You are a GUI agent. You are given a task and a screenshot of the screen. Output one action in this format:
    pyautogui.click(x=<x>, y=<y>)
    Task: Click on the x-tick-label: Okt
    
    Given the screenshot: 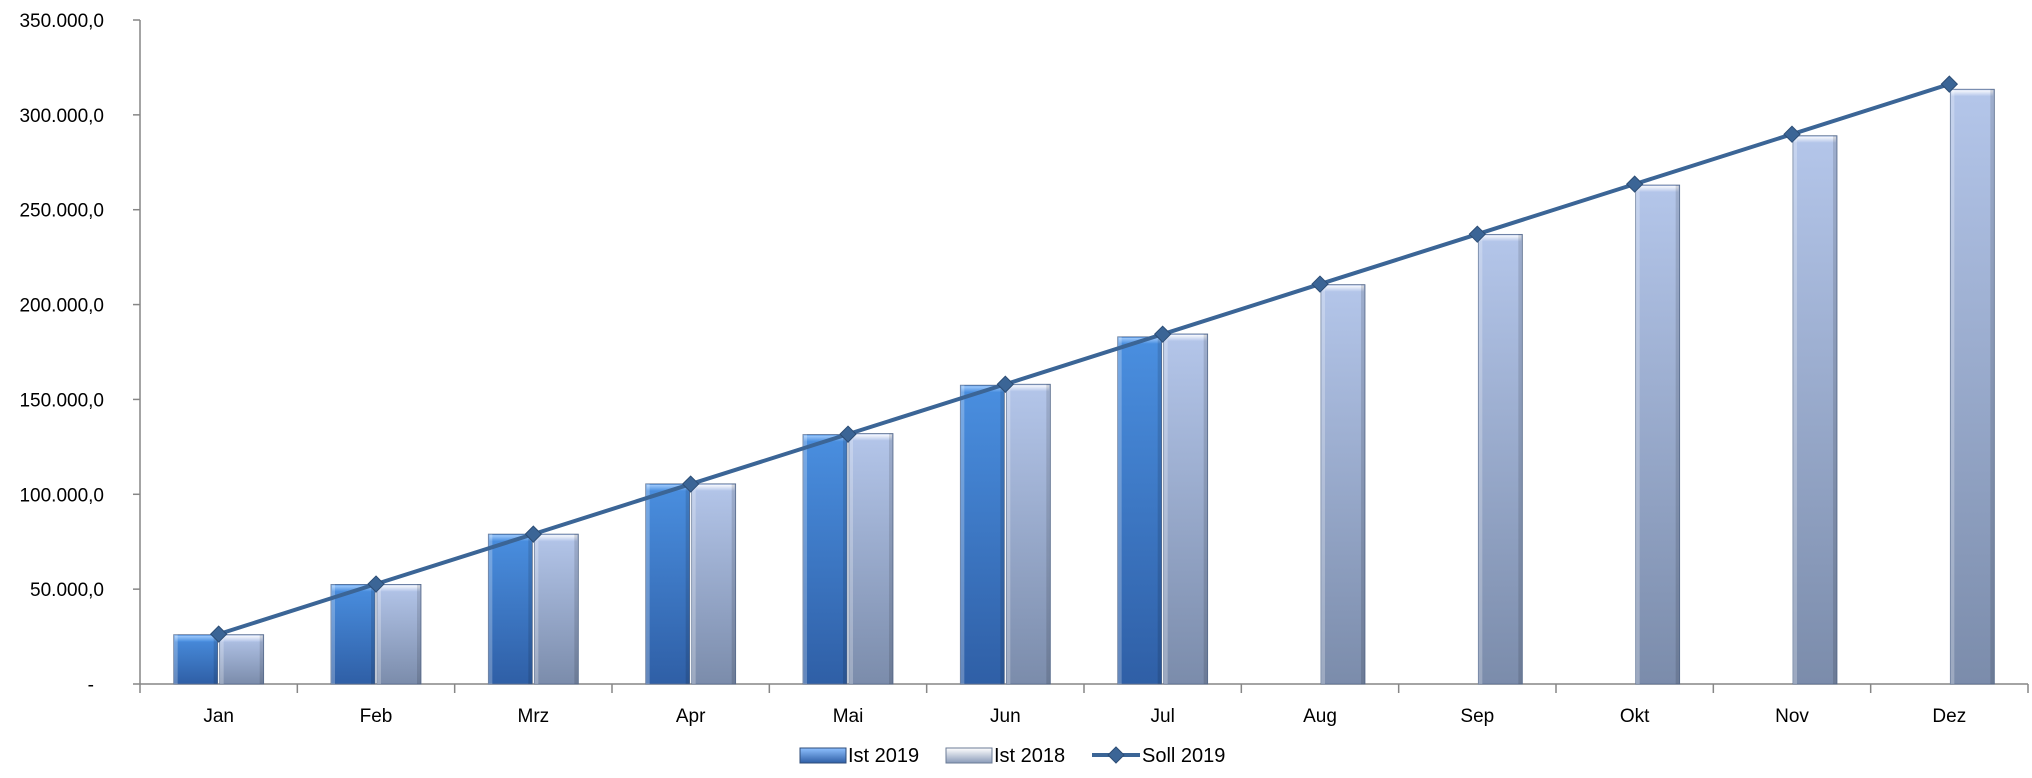 What is the action you would take?
    pyautogui.click(x=1635, y=716)
    